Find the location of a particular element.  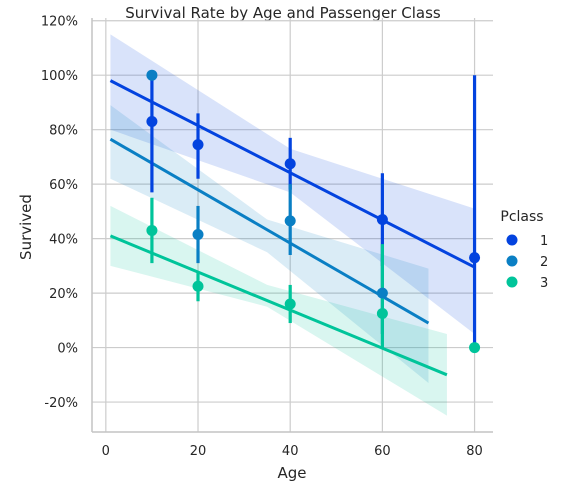

y-tick-label: 40% is located at coordinates (63, 240).